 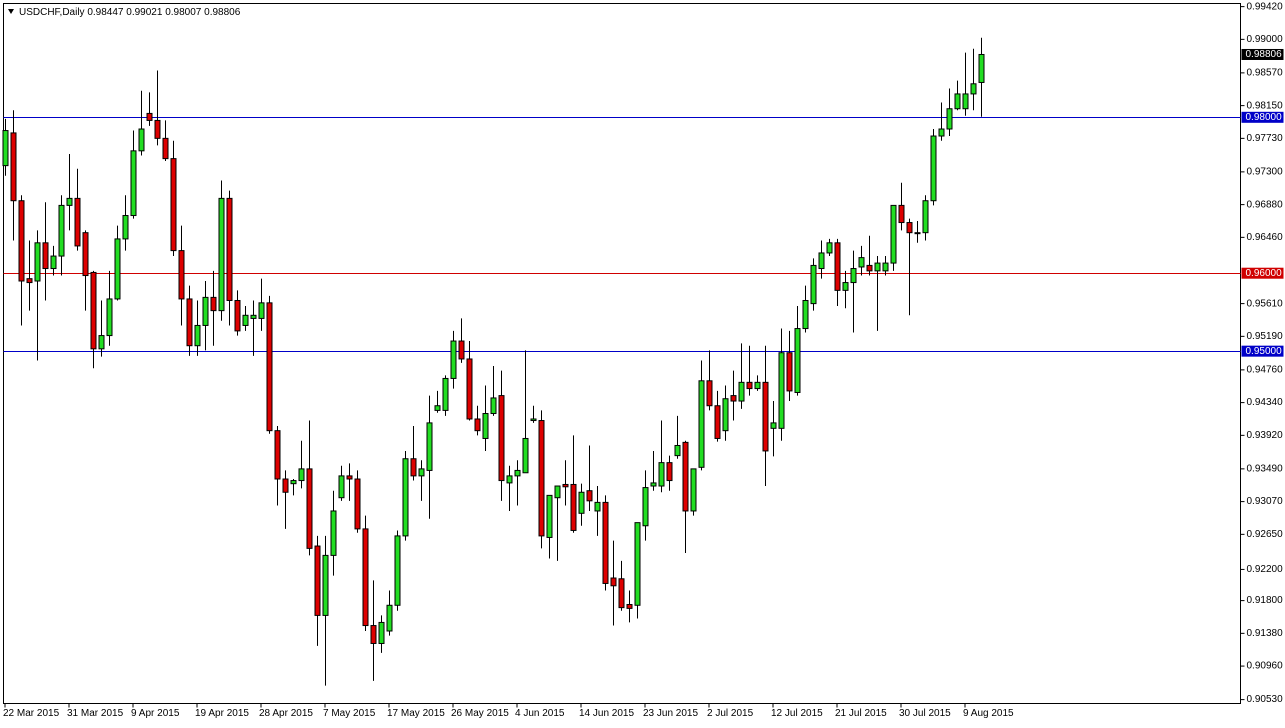 I want to click on x-tick-label: 9 Aug 2015, so click(x=988, y=713).